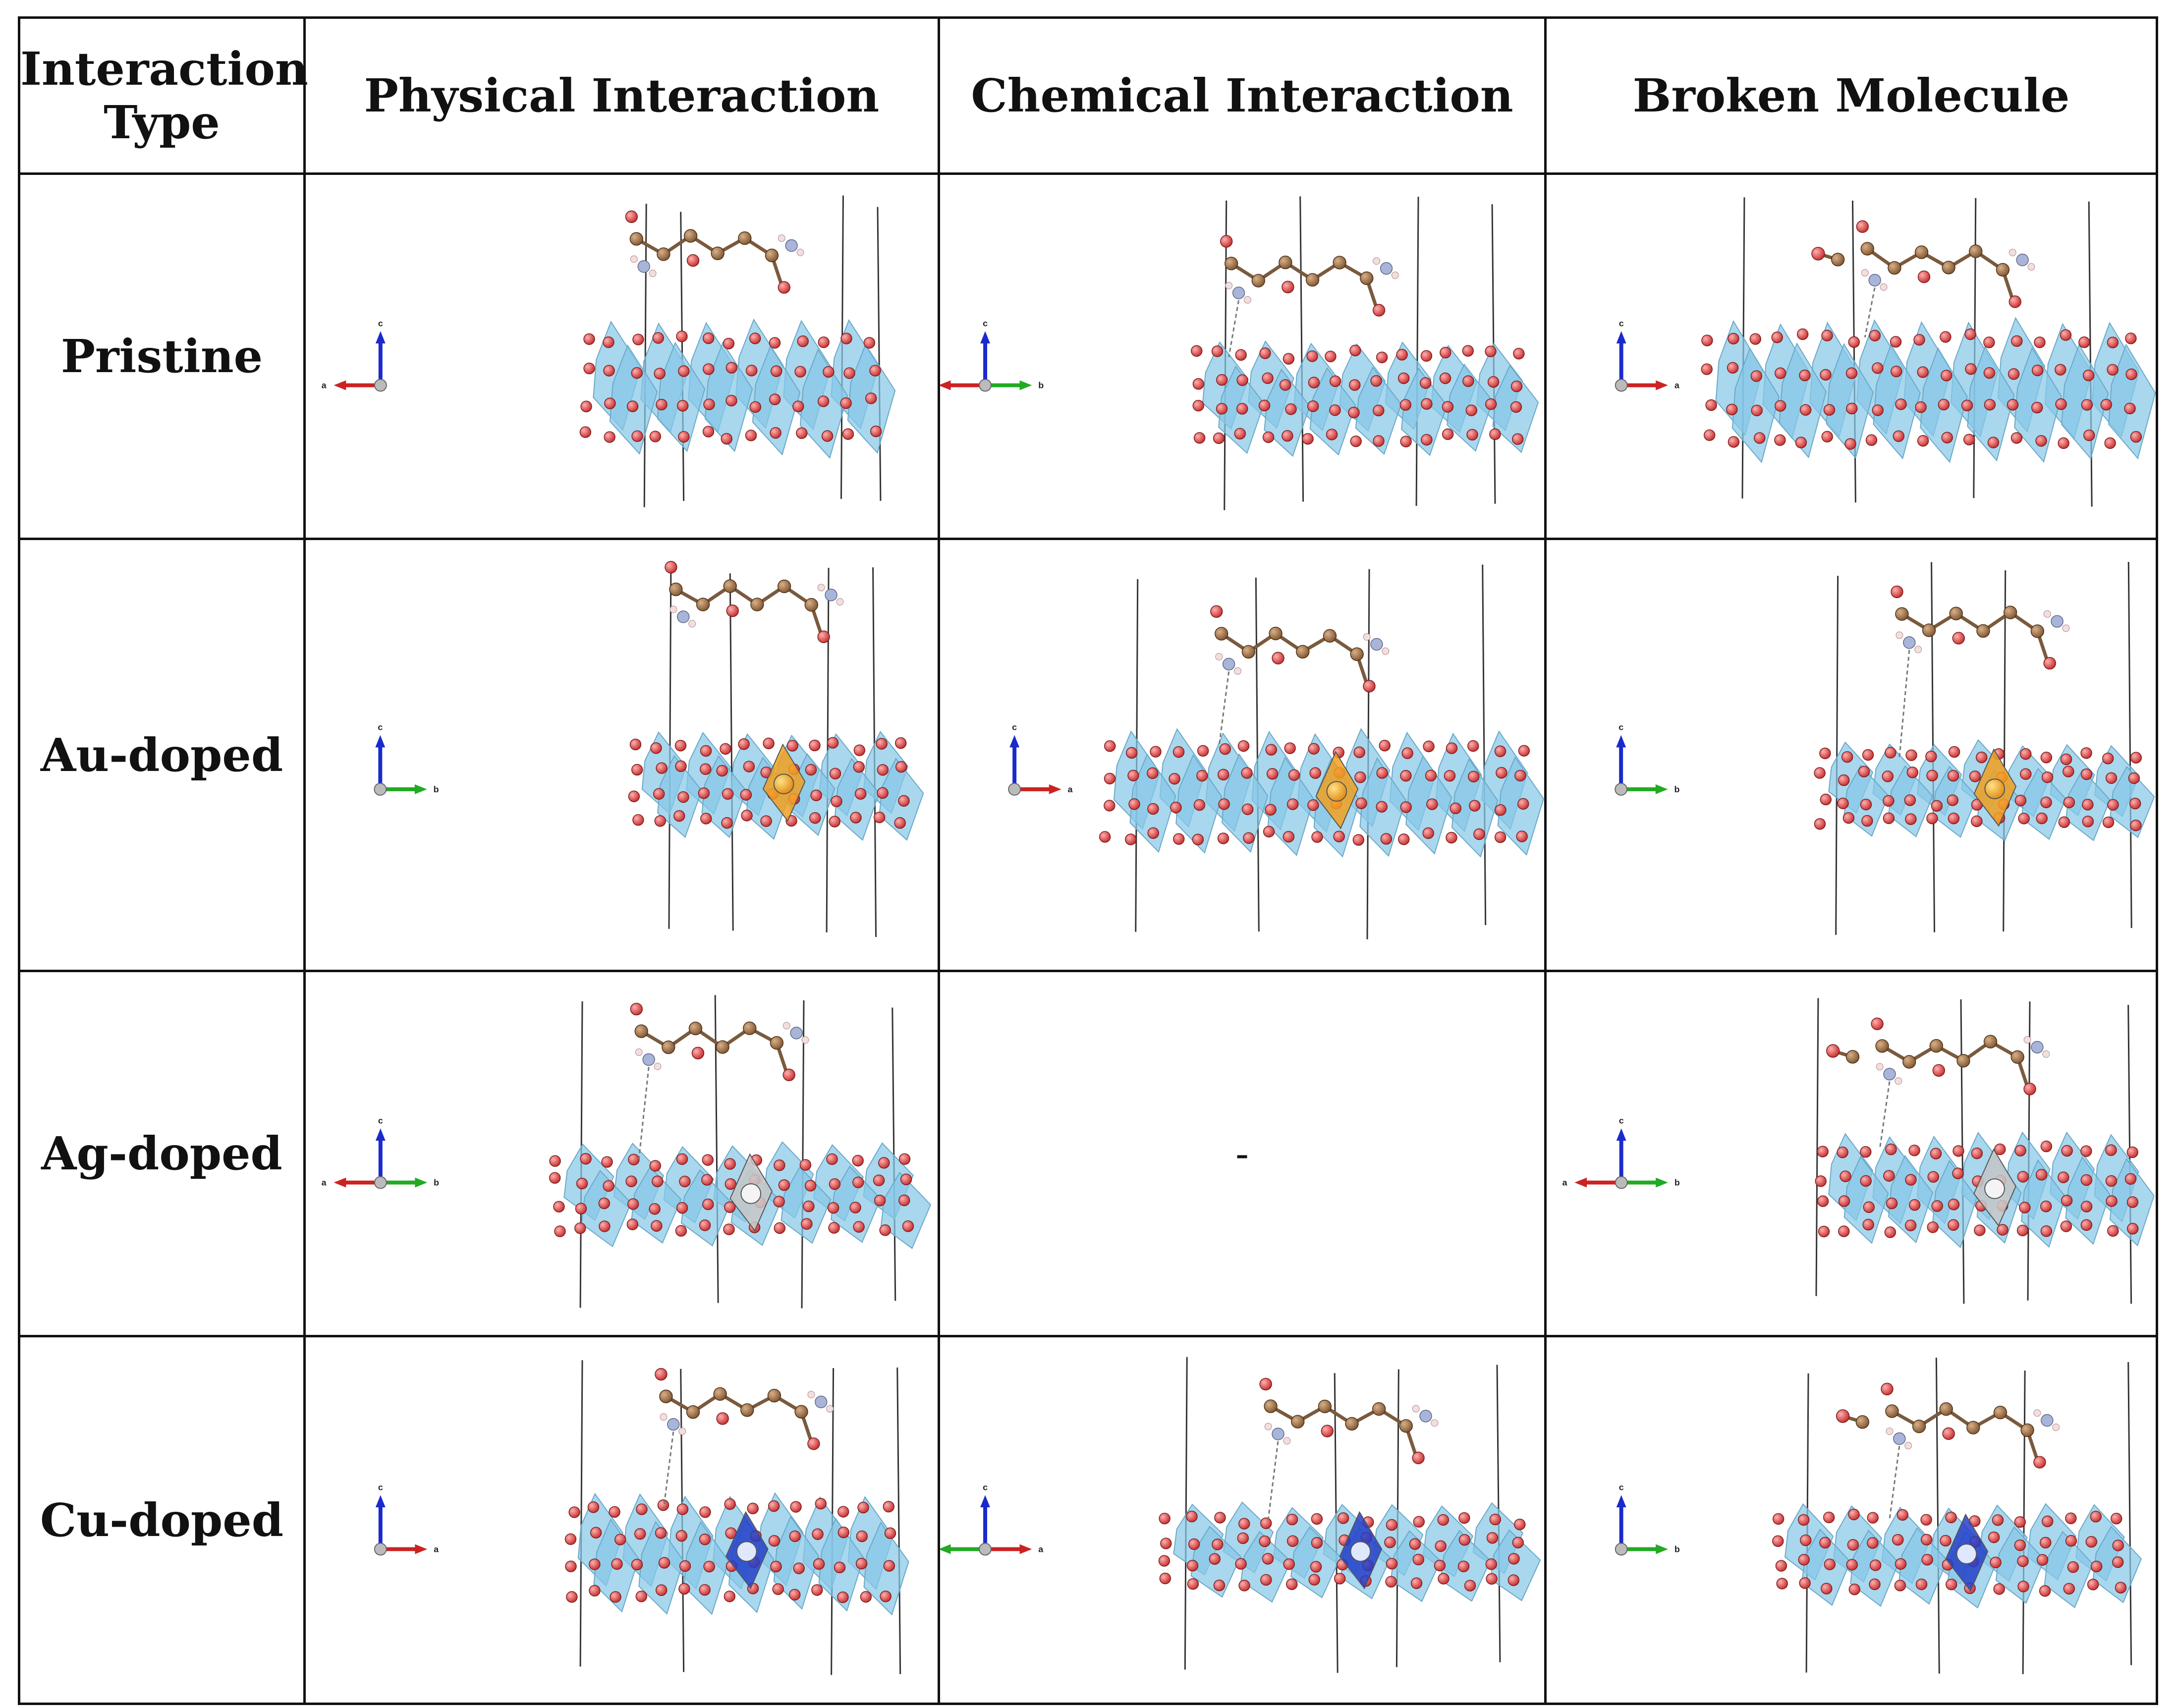 The height and width of the screenshot is (1708, 2175). Describe the element at coordinates (1621, 1152) in the screenshot. I see `axis-triad: c a b` at that location.